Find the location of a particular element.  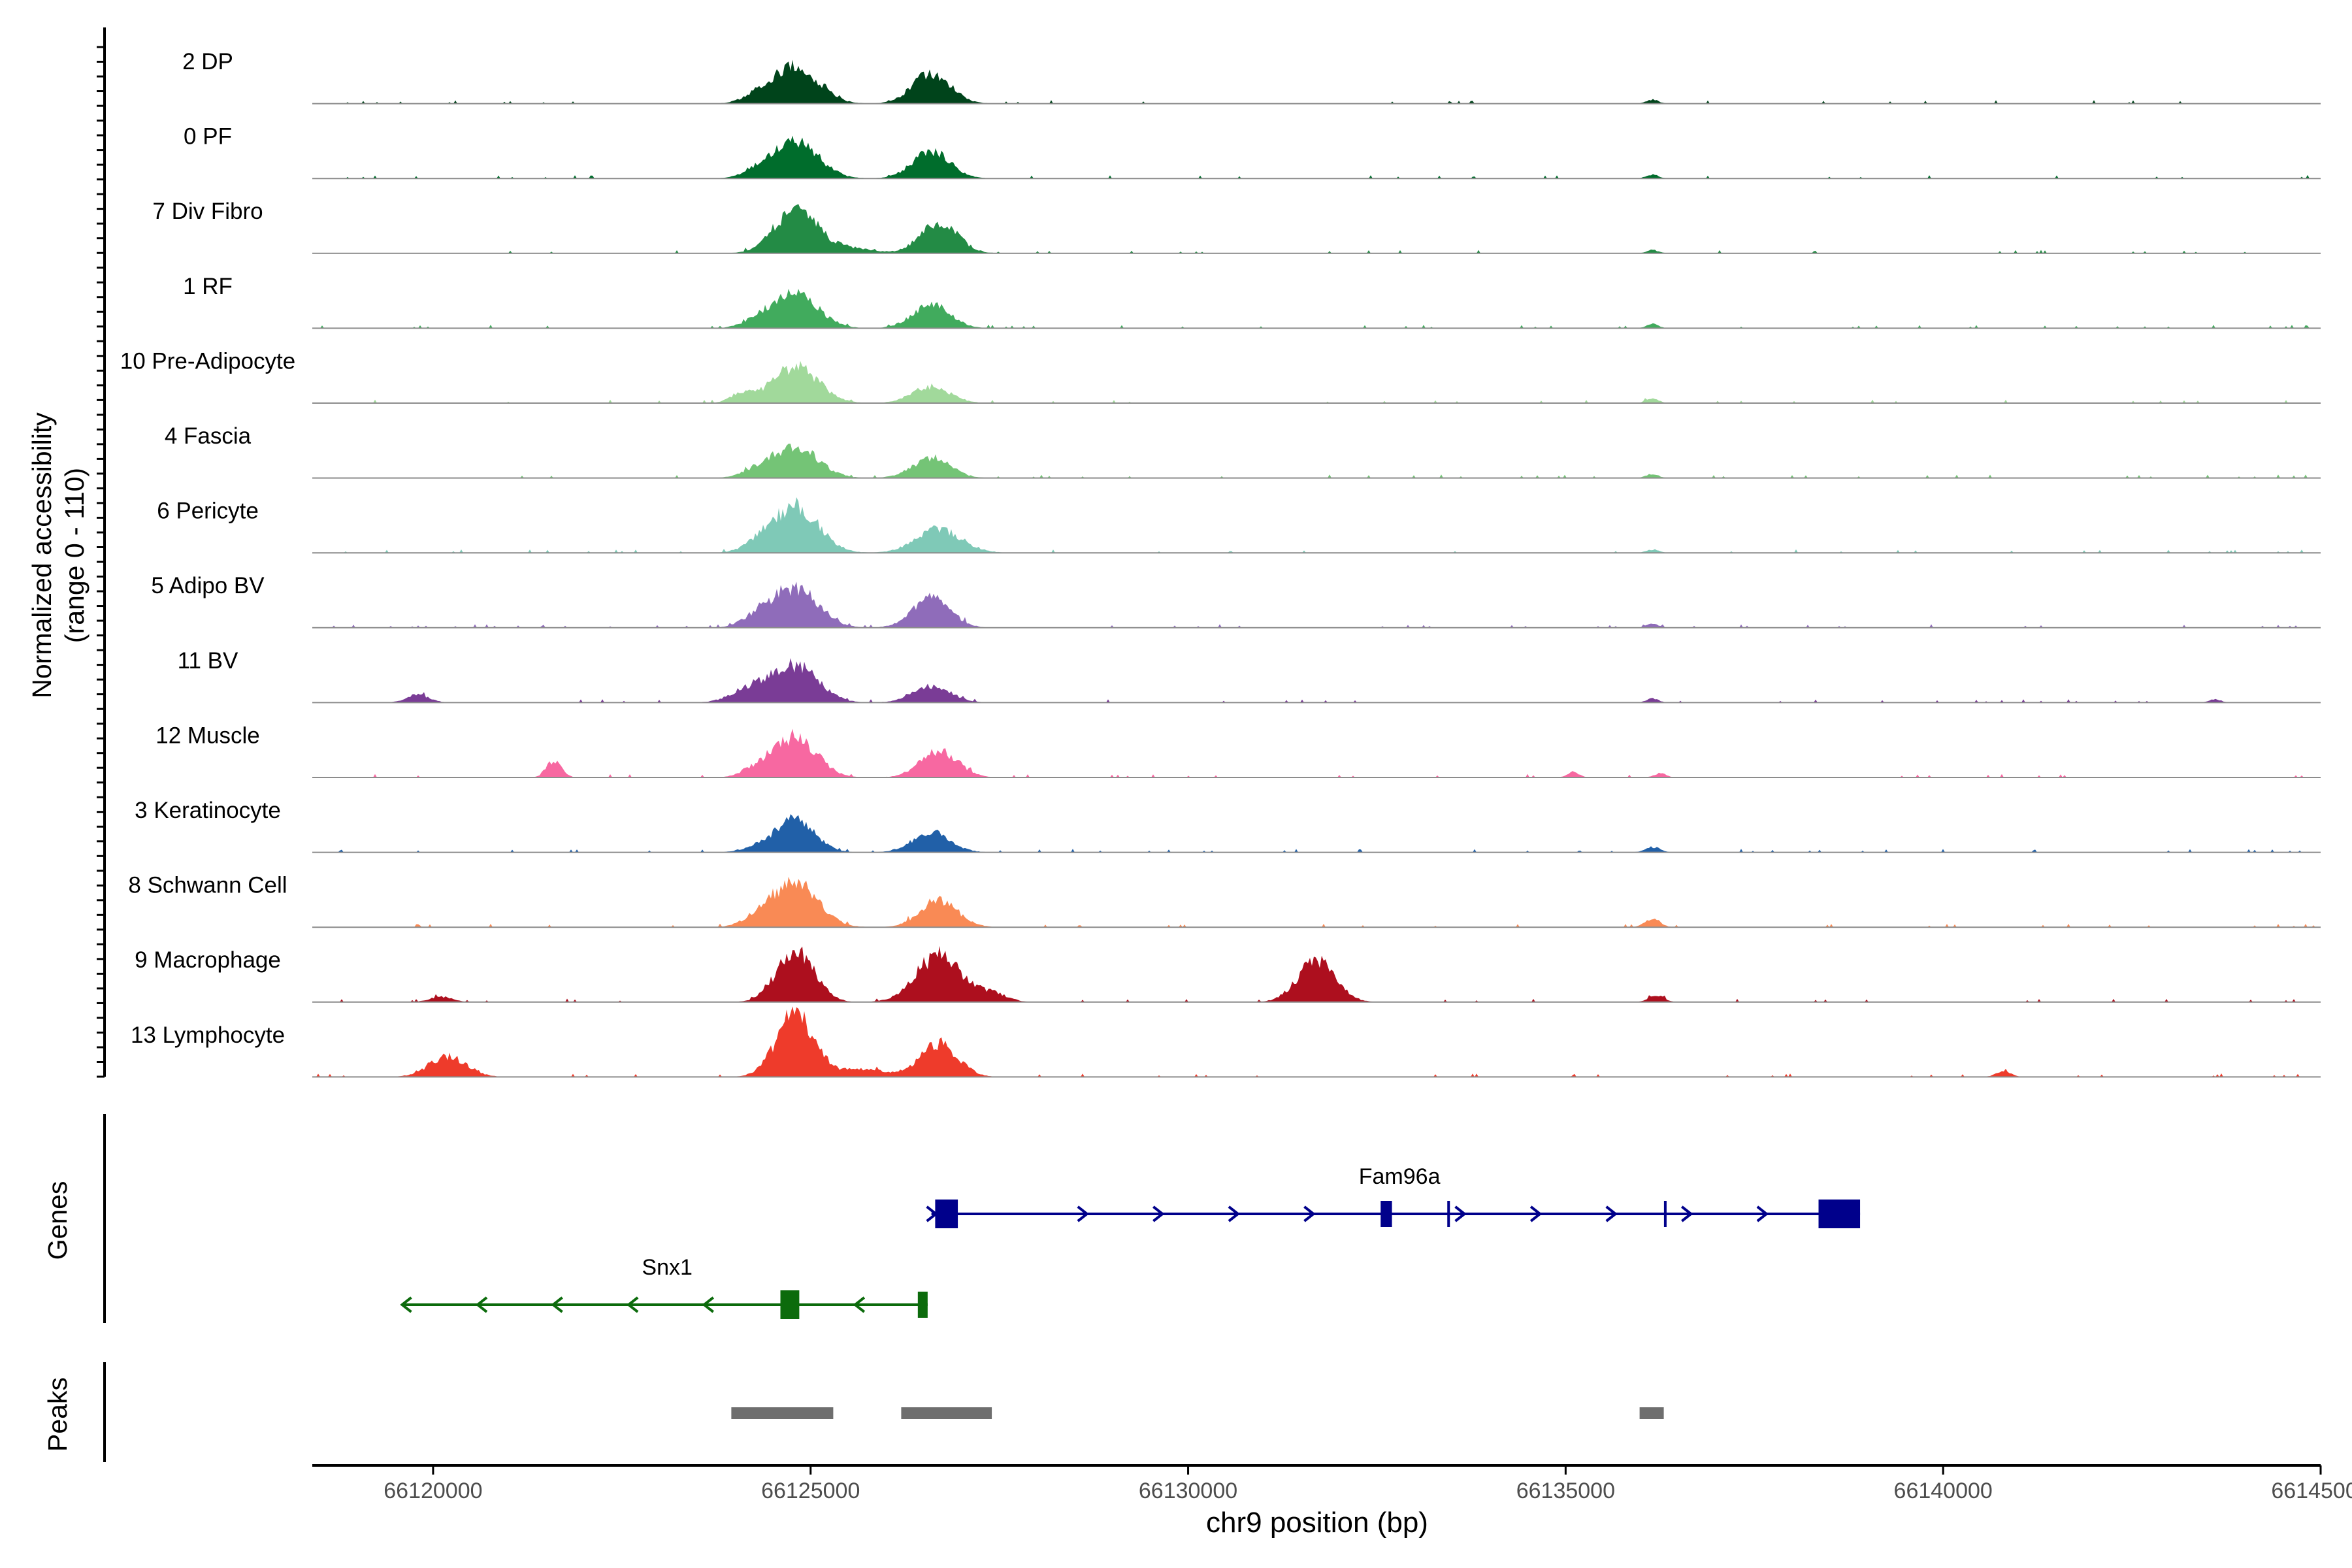

x-tick-label: 66135000 is located at coordinates (1565, 1490).